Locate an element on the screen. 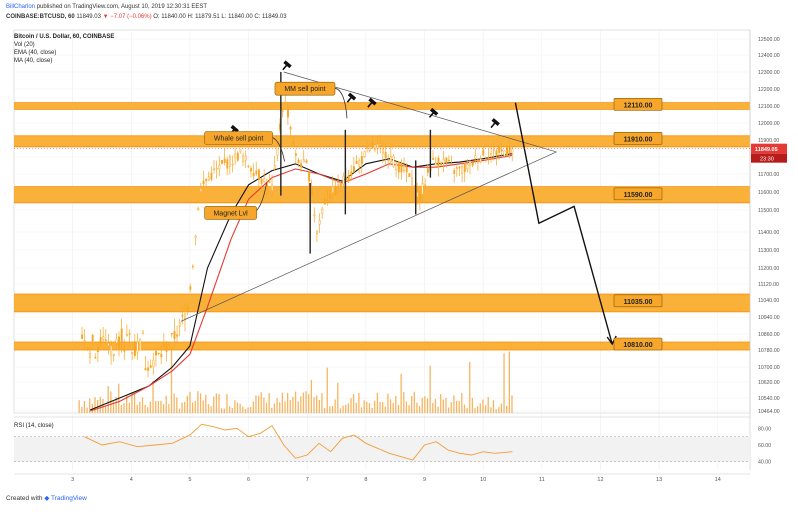  legend-title: Bitcoin / U.S. Dollar, 60, COINBASE is located at coordinates (64, 37).